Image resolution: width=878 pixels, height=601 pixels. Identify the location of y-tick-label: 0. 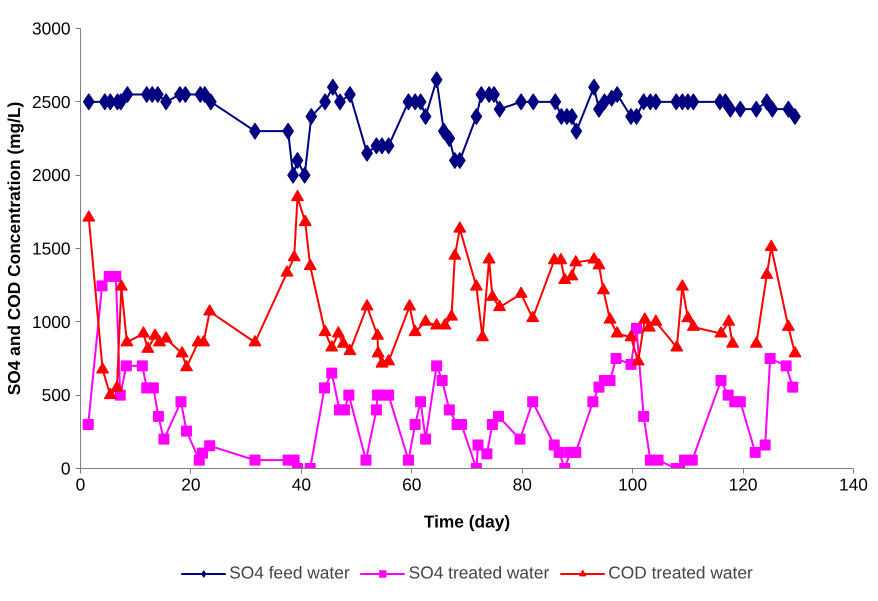
(65, 468).